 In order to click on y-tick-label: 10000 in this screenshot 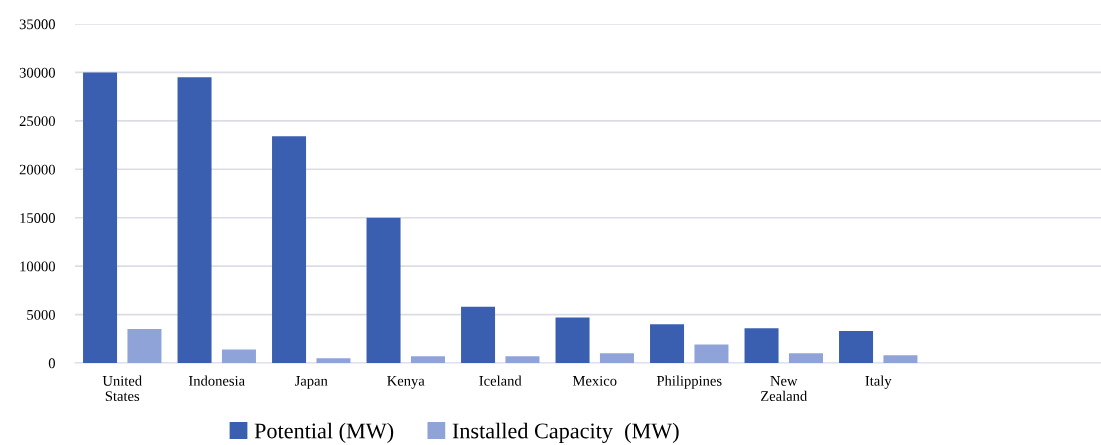, I will do `click(37, 266)`.